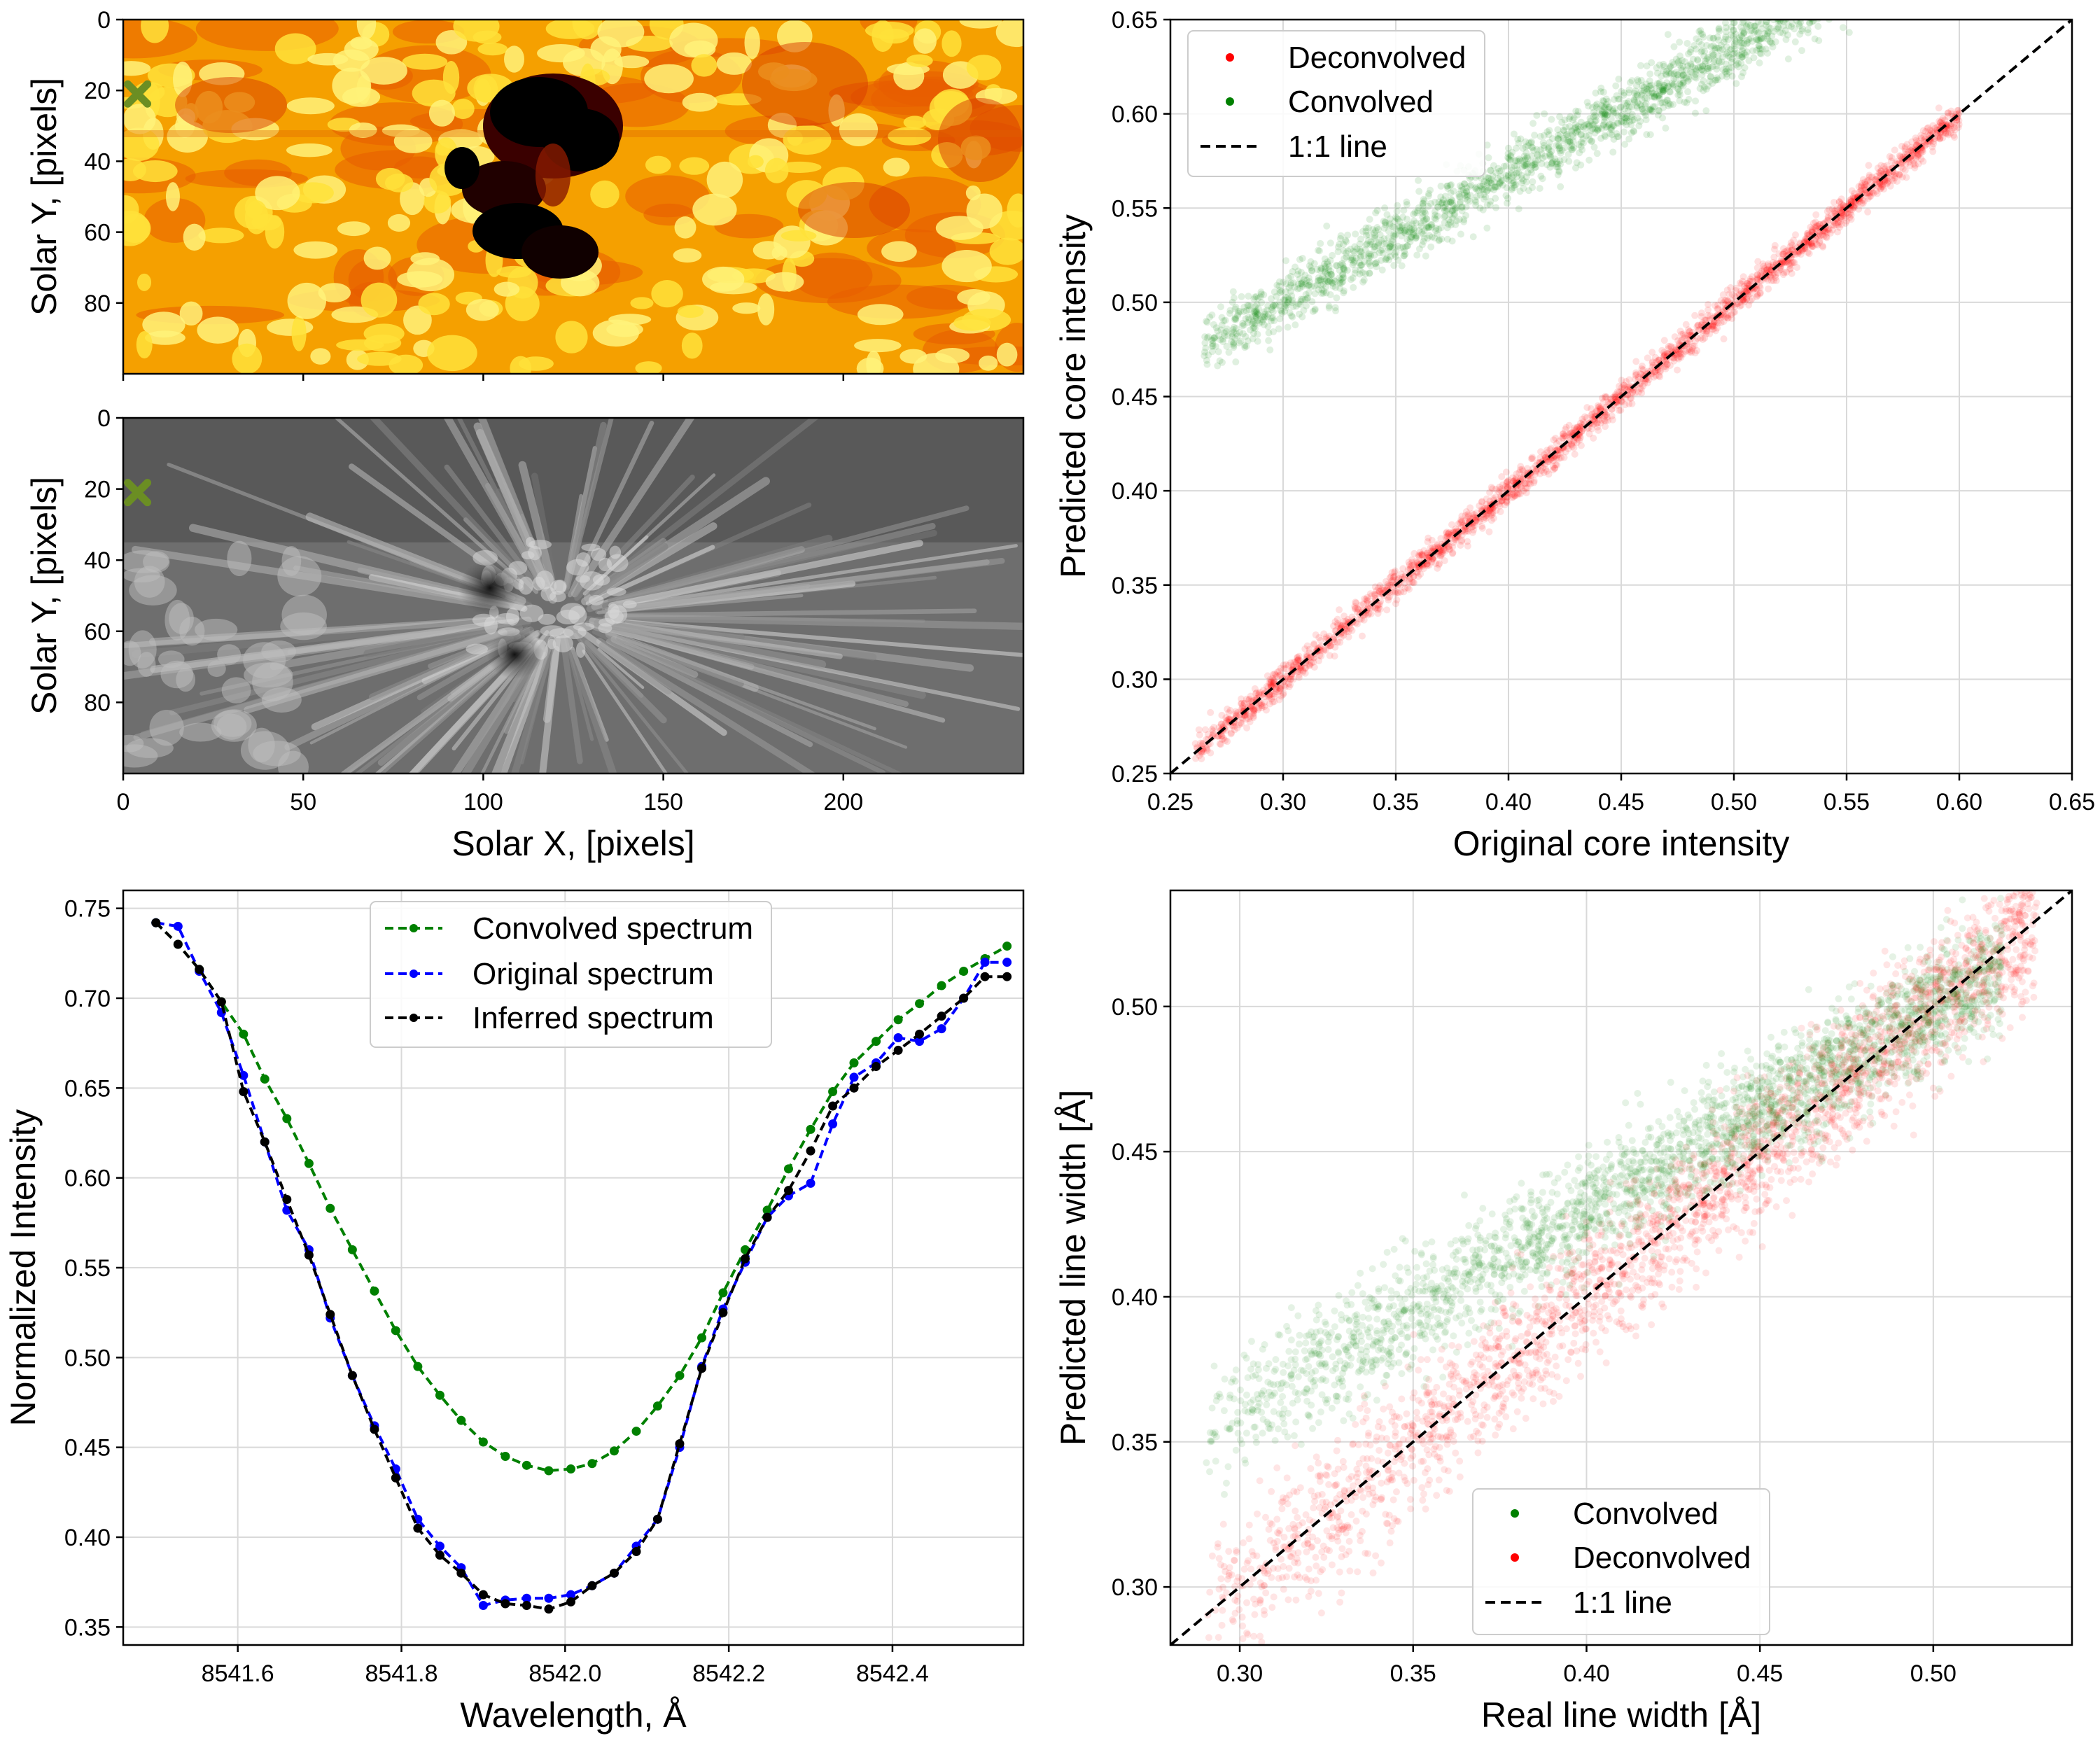  I want to click on y-tick-label: 20, so click(97, 490).